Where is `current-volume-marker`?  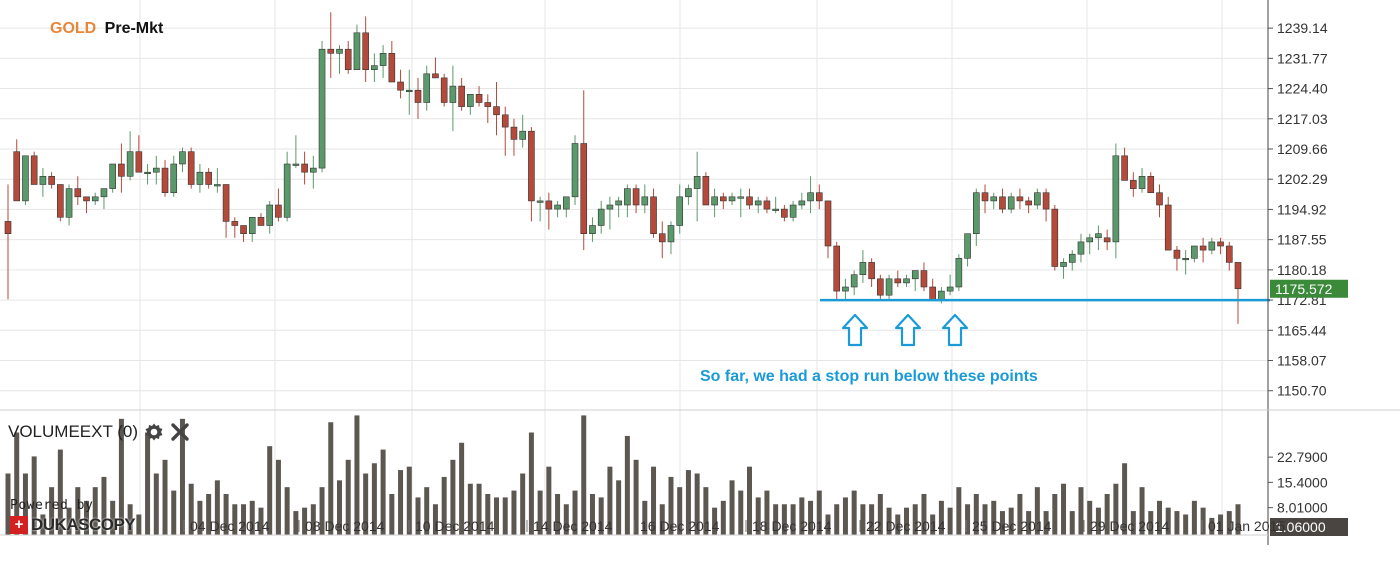 current-volume-marker is located at coordinates (1309, 527).